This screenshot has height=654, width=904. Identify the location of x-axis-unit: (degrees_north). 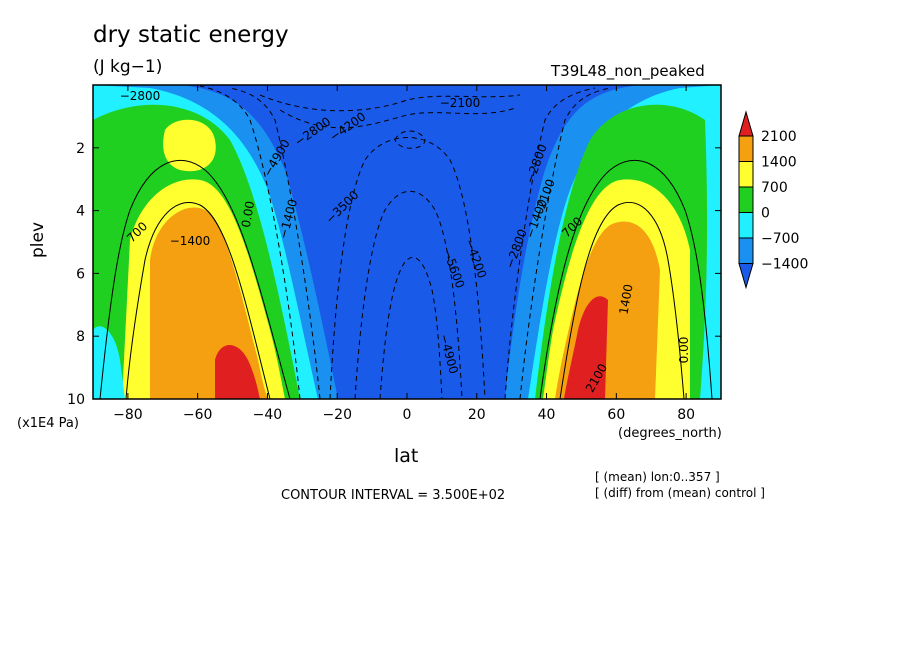
(670, 433).